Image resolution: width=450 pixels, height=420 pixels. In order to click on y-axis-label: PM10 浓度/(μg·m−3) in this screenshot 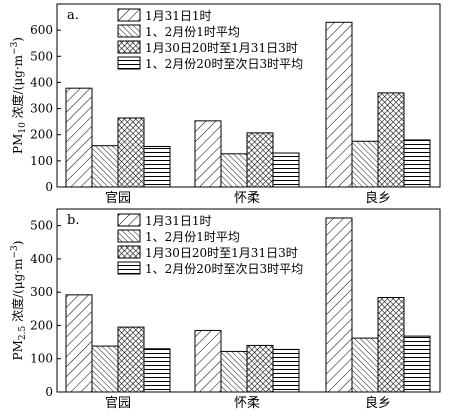, I will do `click(19, 95)`.